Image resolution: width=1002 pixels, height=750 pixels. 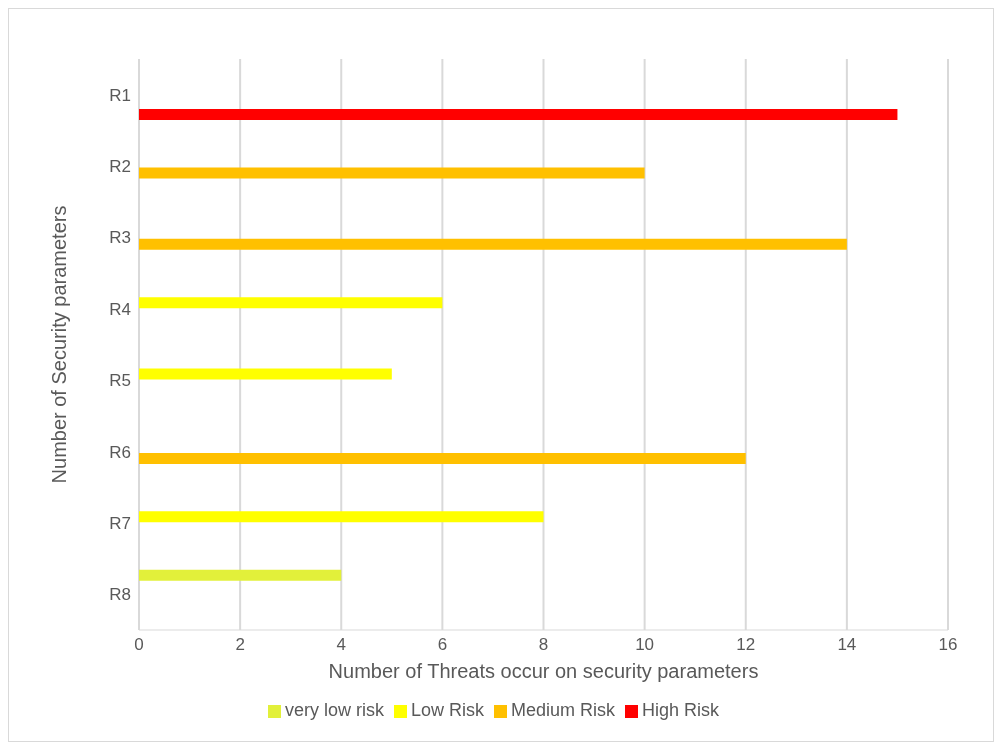 What do you see at coordinates (240, 645) in the screenshot?
I see `x-tick-label: 2` at bounding box center [240, 645].